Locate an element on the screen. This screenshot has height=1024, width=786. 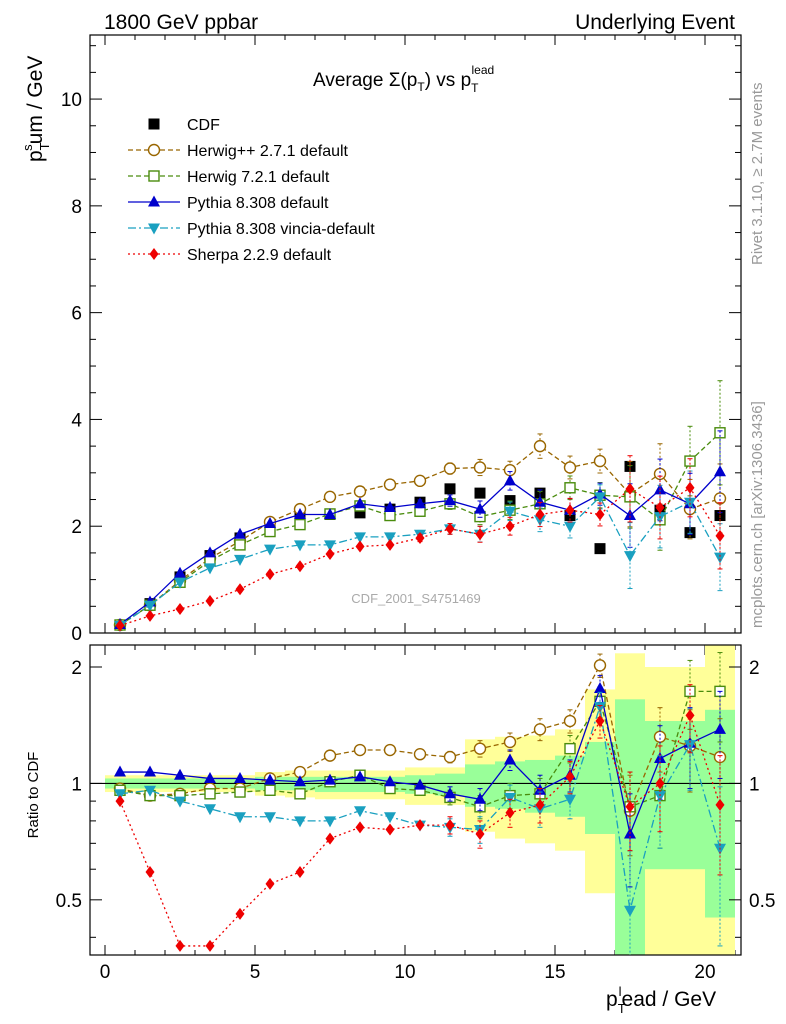
legend-marker-sherpa is located at coordinates (154, 254).